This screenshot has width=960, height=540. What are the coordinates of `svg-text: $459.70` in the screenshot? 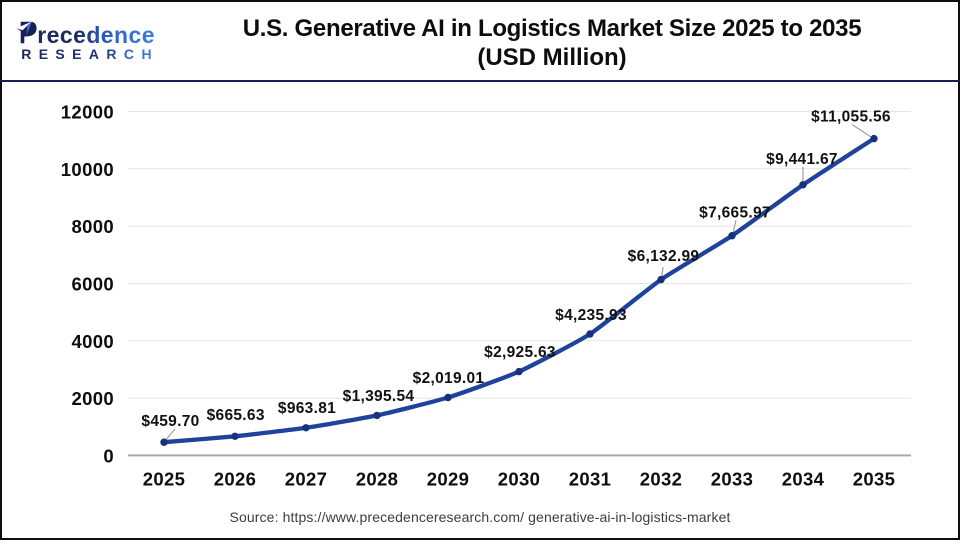 It's located at (170, 421).